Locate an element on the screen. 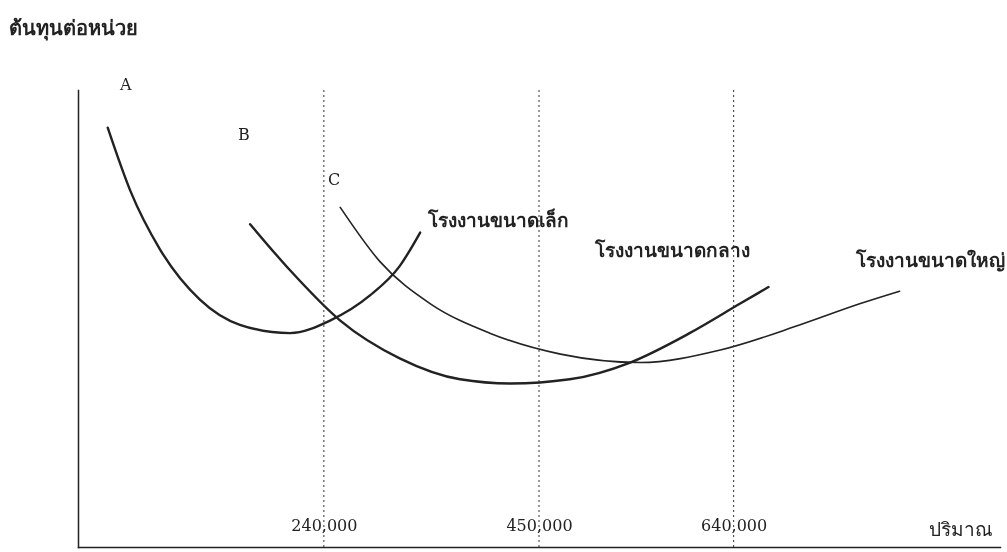 Image resolution: width=1007 pixels, height=552 pixels. x-tick-label: 450,000 is located at coordinates (539, 525).